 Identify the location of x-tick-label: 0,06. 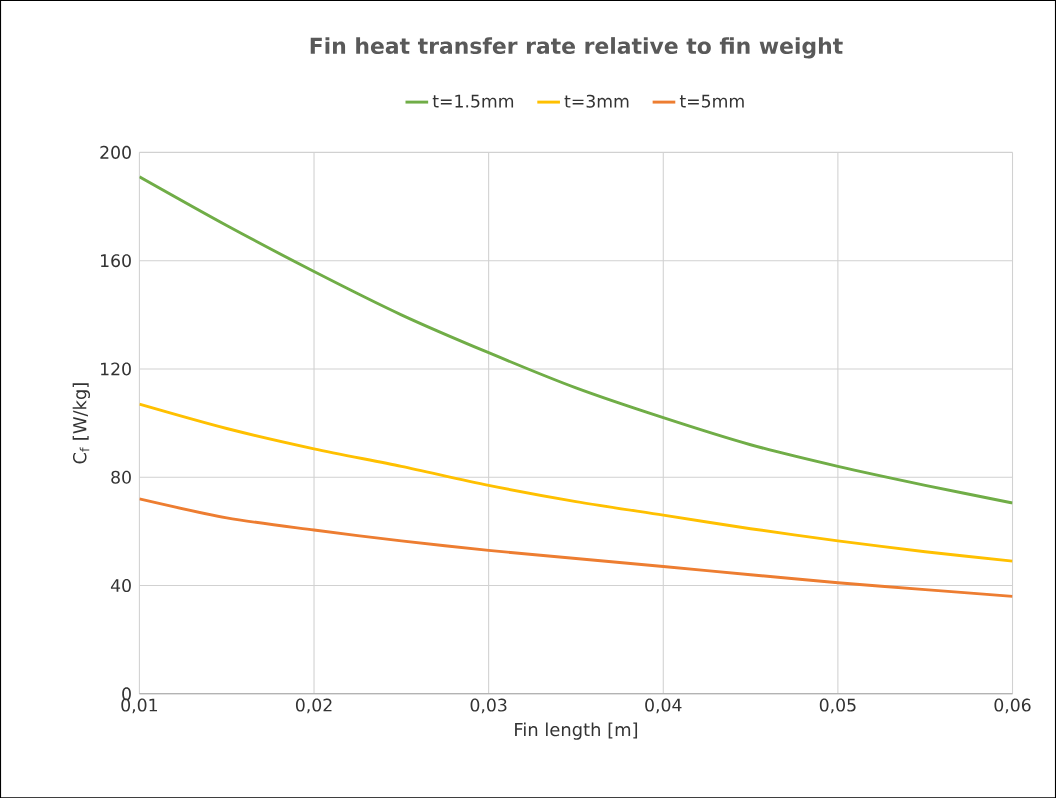
(1012, 706).